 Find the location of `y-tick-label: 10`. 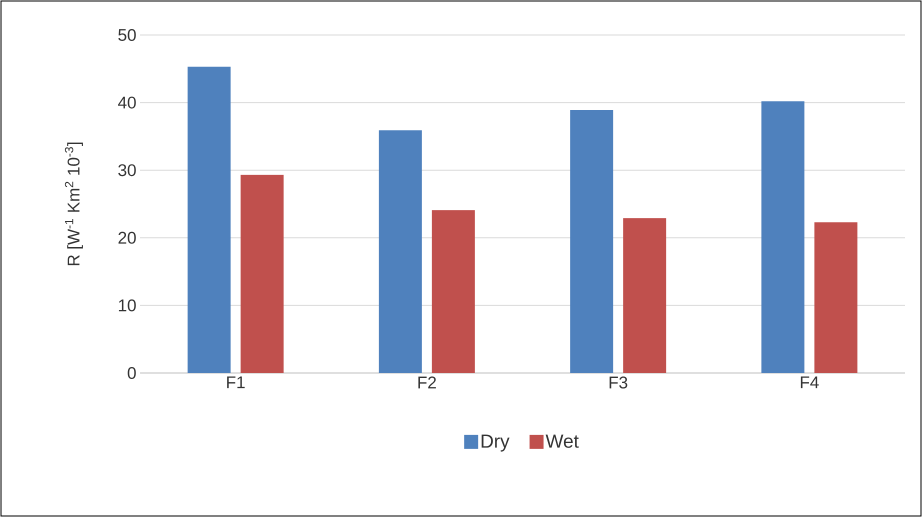

y-tick-label: 10 is located at coordinates (127, 305).